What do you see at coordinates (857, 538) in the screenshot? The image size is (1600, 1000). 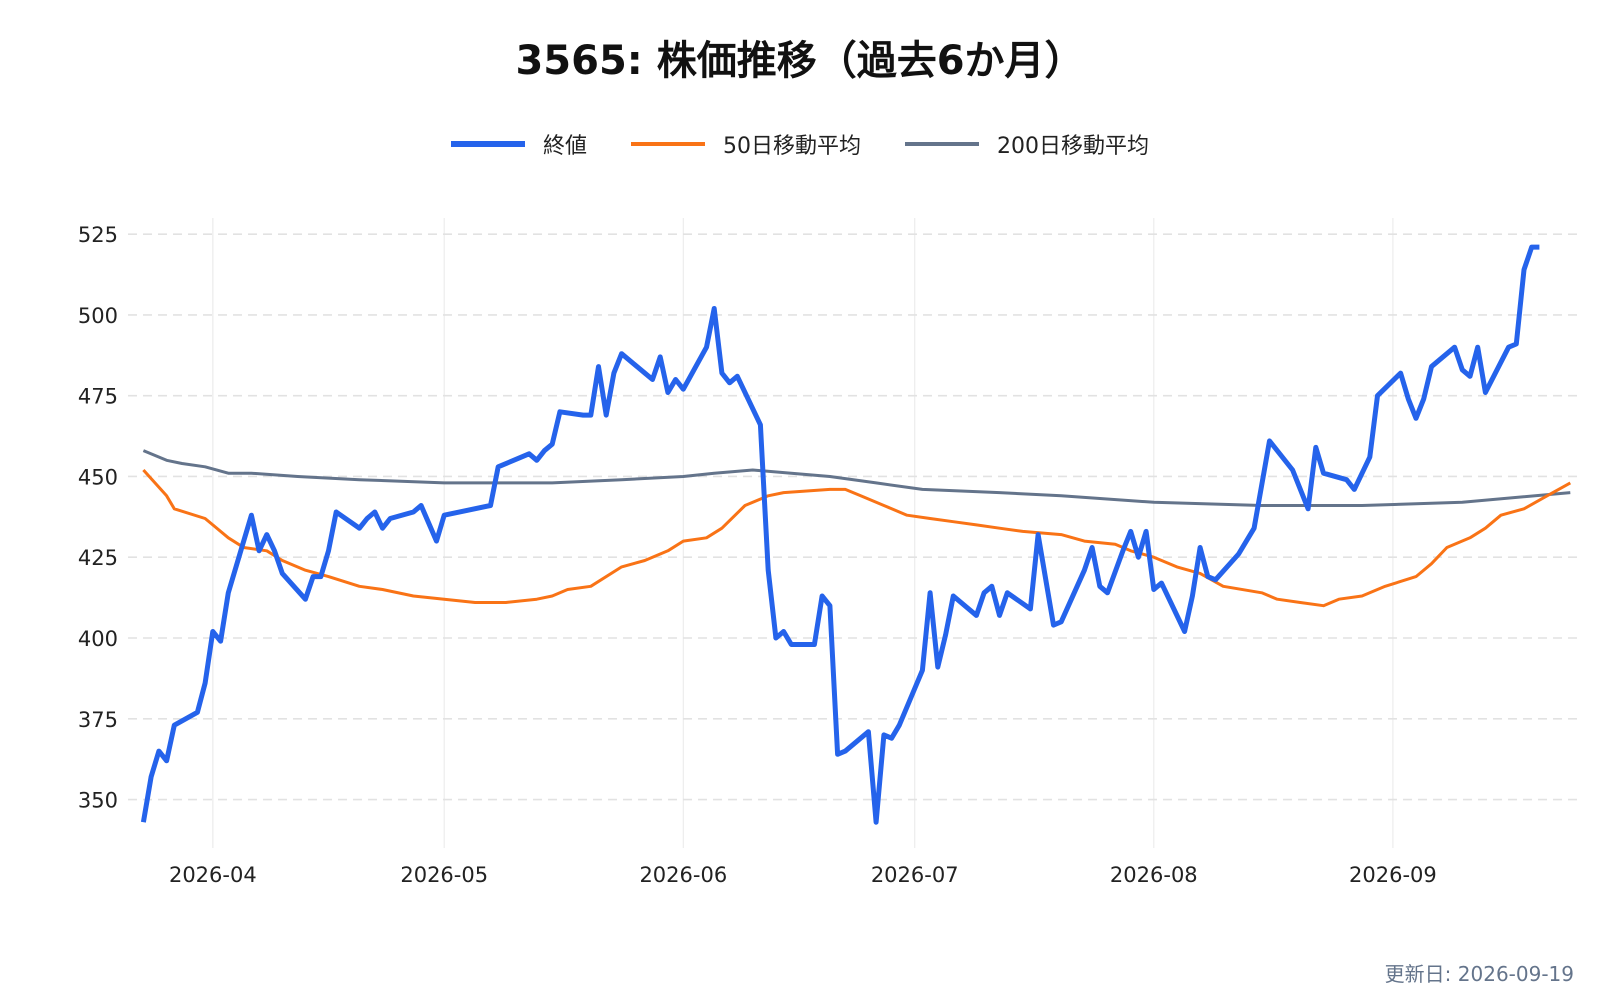 I see `ma50-line` at bounding box center [857, 538].